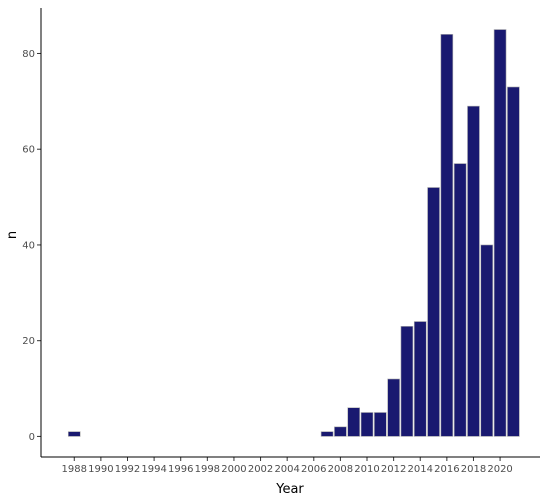 This screenshot has height=499, width=550. What do you see at coordinates (28, 54) in the screenshot?
I see `y-tick-label: 80` at bounding box center [28, 54].